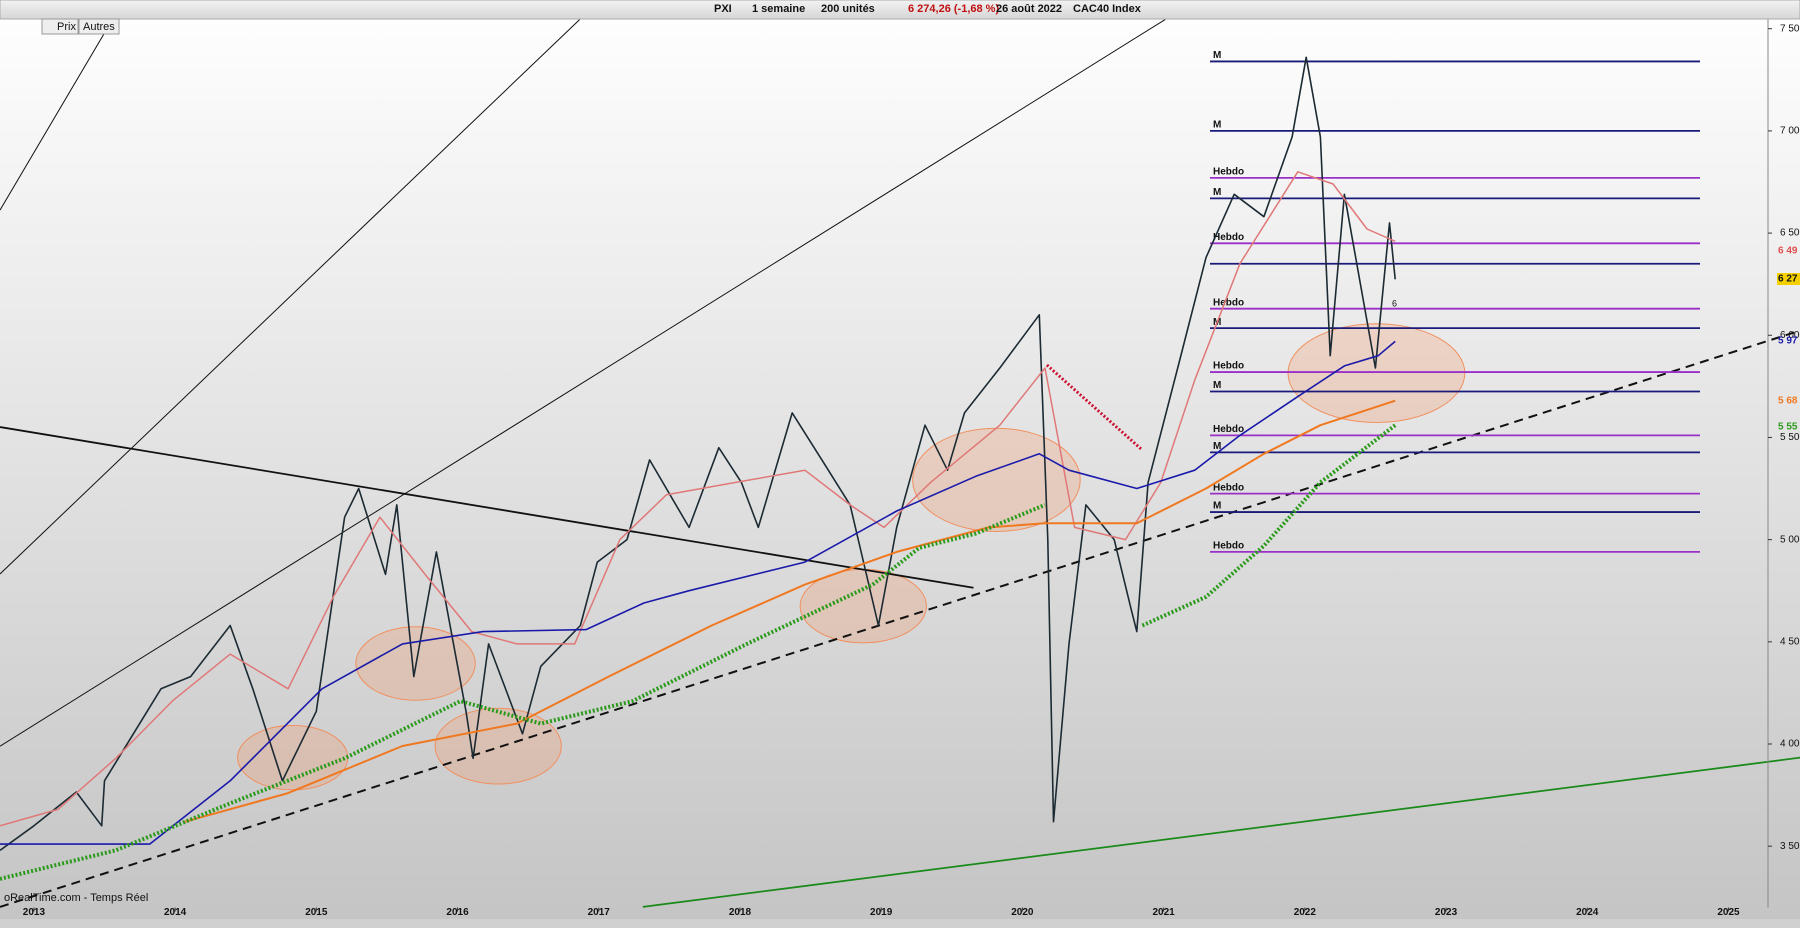 This screenshot has width=1800, height=928. I want to click on price-tag-label: 6 49, so click(1788, 251).